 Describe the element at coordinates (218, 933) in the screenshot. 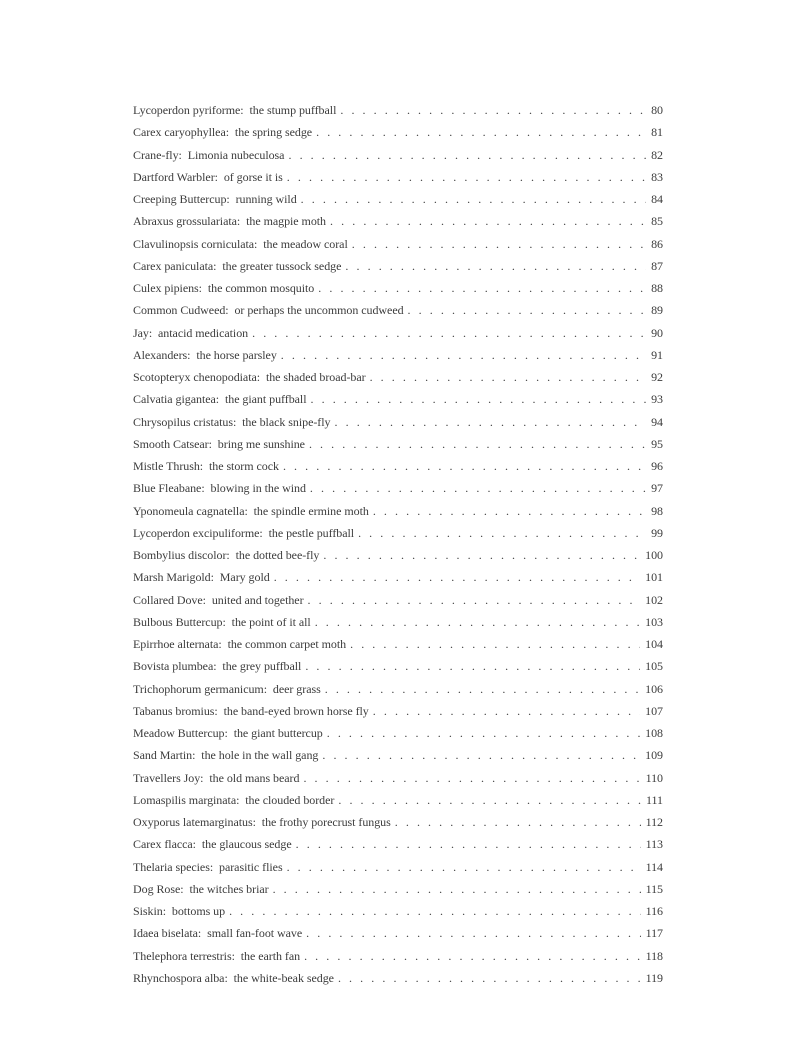

I see `toc-entry-label: Idaea biselata: small fan-foot wave` at that location.